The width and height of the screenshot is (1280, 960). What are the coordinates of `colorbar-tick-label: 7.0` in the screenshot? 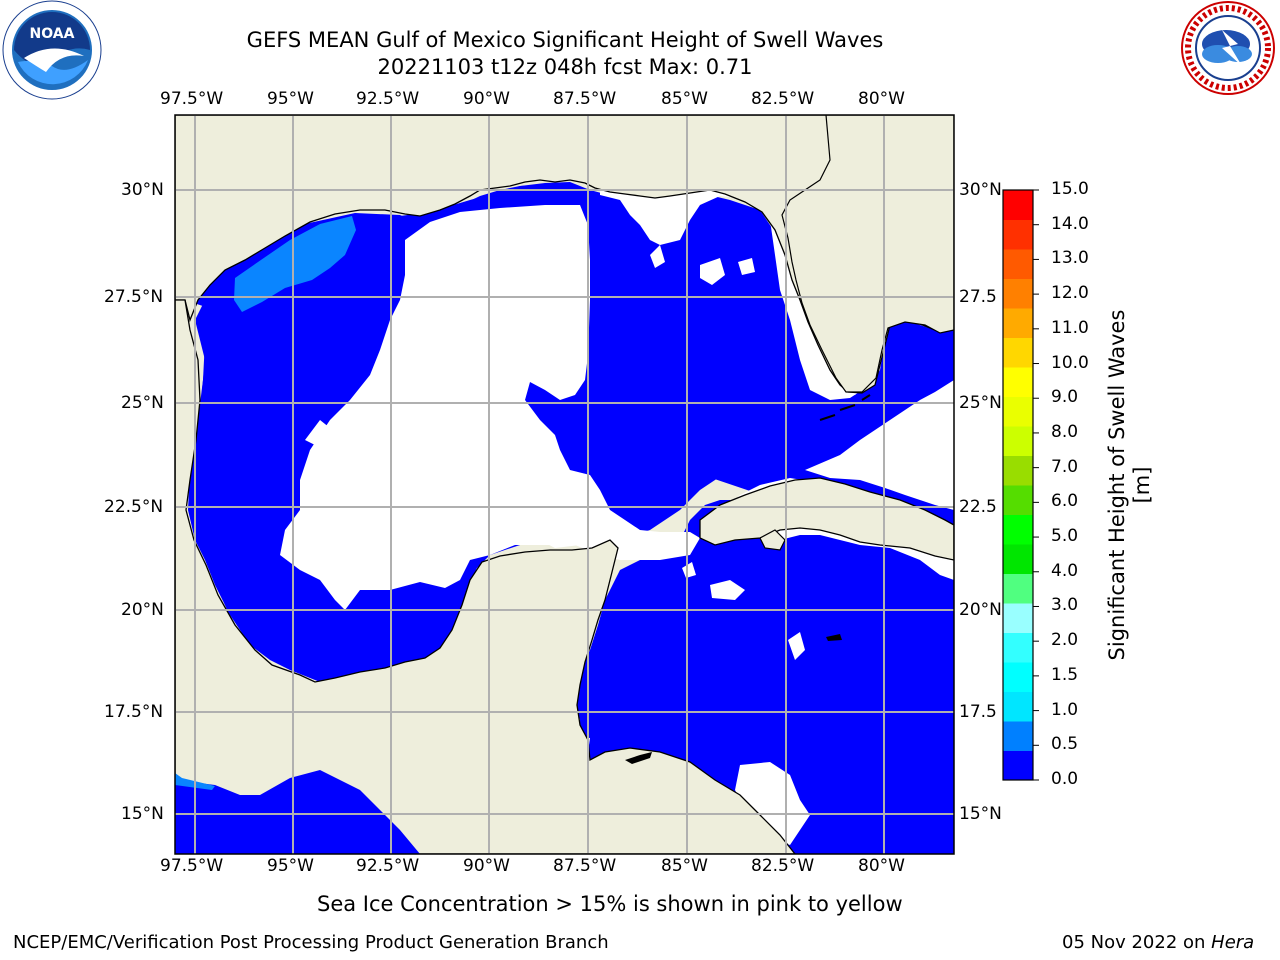 It's located at (1065, 466).